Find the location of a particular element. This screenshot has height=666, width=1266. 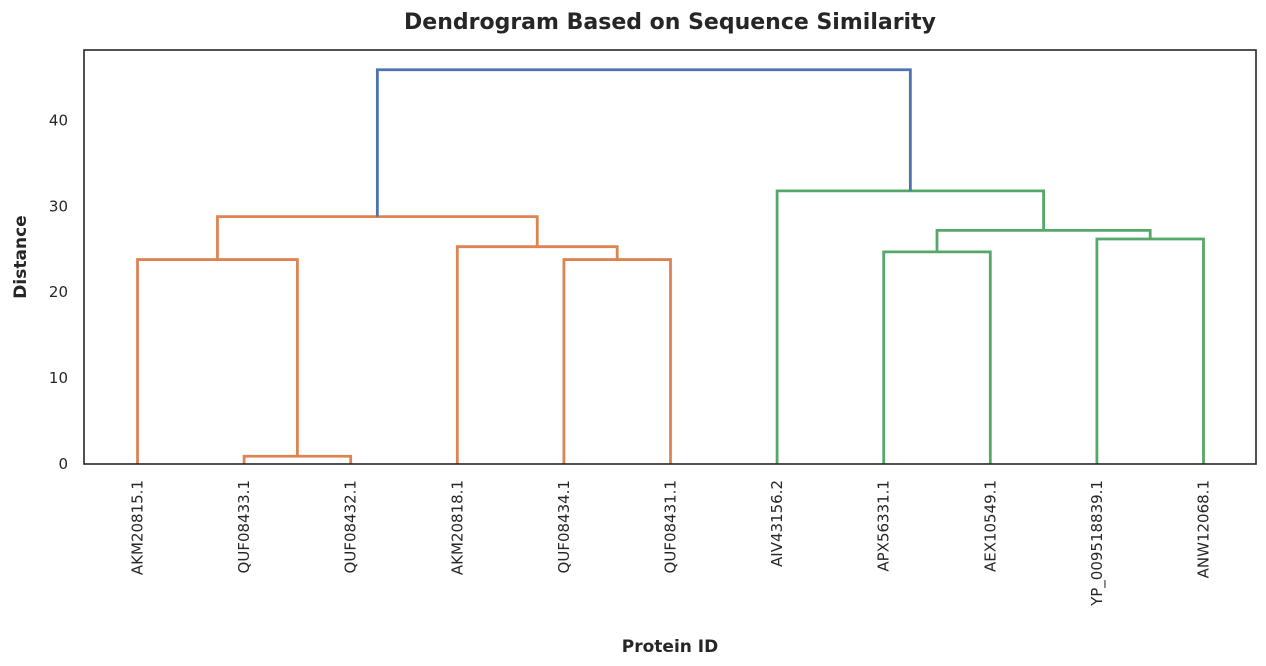

dendrogram-link-c9 is located at coordinates (910, 326).